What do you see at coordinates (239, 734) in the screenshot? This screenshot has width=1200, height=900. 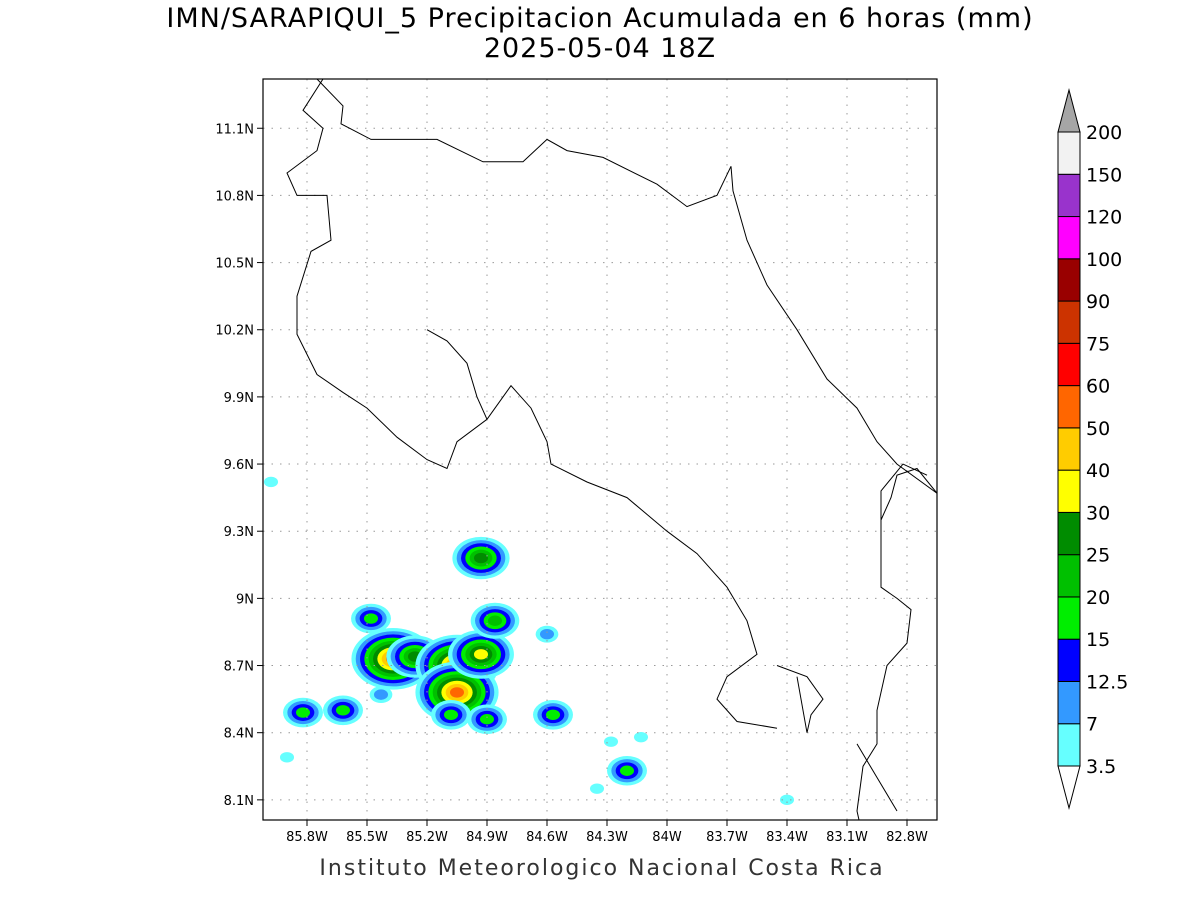 I see `y-tick-label: 8.4N` at bounding box center [239, 734].